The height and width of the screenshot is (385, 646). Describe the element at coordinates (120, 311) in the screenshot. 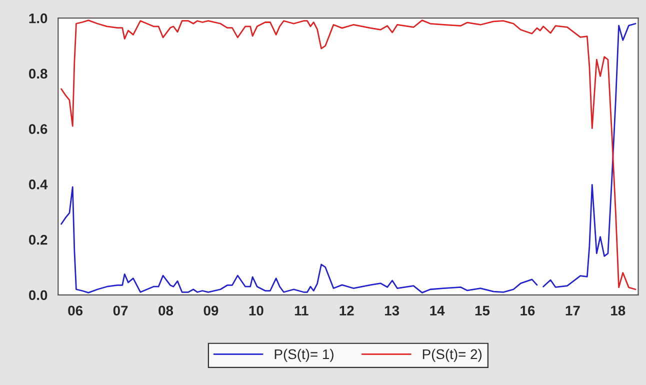

I see `x-tick-label: 07` at that location.